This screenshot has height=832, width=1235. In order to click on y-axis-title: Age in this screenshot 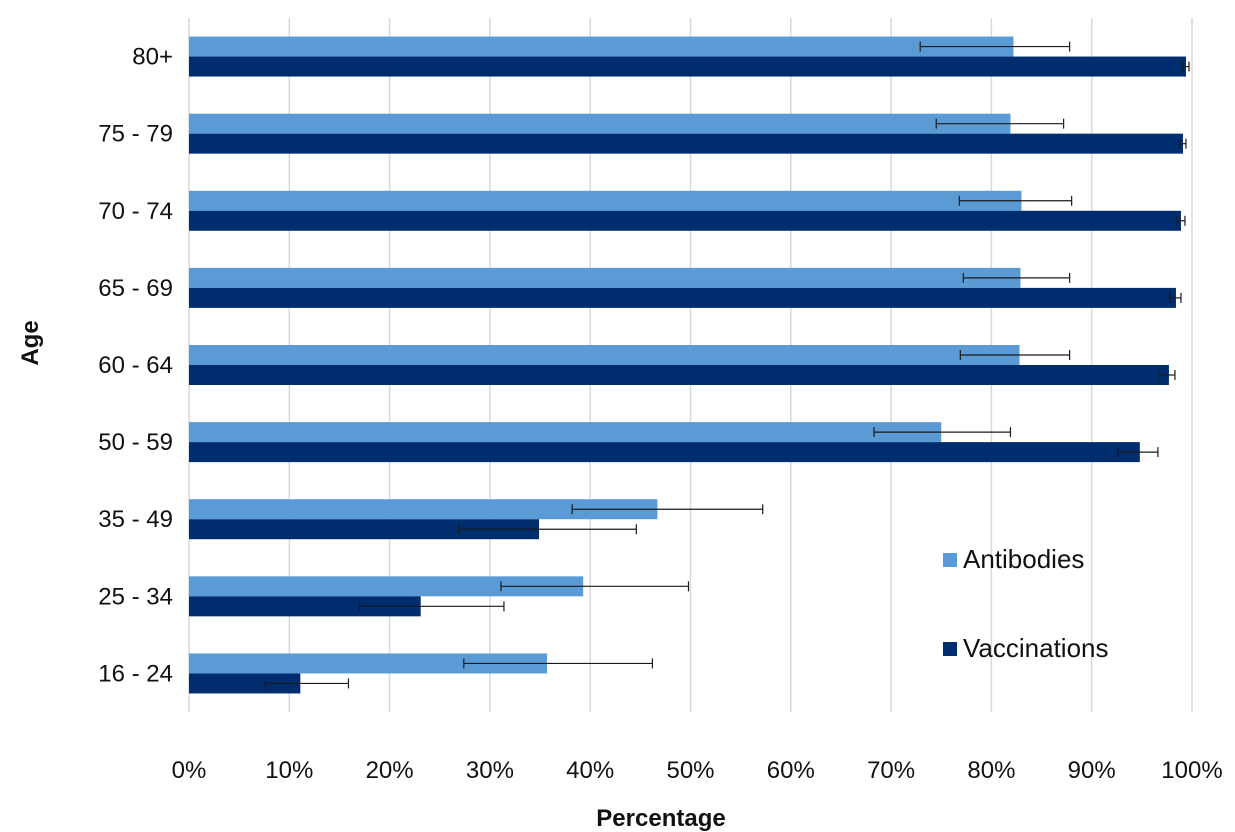, I will do `click(30, 342)`.